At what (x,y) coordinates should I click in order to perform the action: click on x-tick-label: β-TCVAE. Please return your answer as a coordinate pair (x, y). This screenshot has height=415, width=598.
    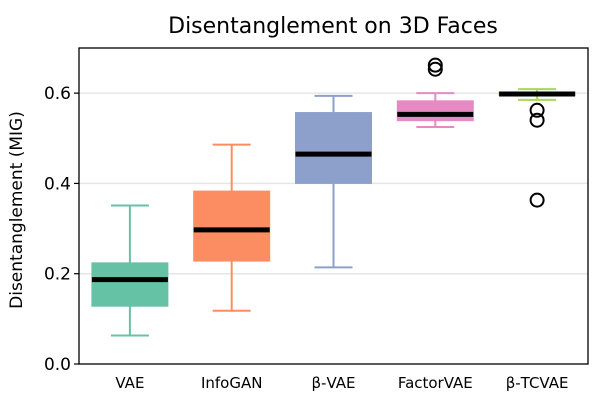
    Looking at the image, I should click on (537, 383).